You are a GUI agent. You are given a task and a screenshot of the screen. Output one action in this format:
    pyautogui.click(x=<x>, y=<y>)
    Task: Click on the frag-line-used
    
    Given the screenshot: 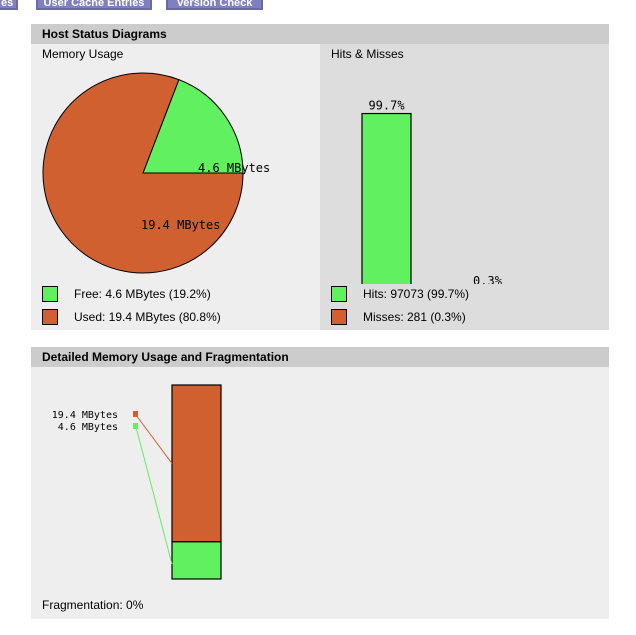 What is the action you would take?
    pyautogui.click(x=154, y=439)
    